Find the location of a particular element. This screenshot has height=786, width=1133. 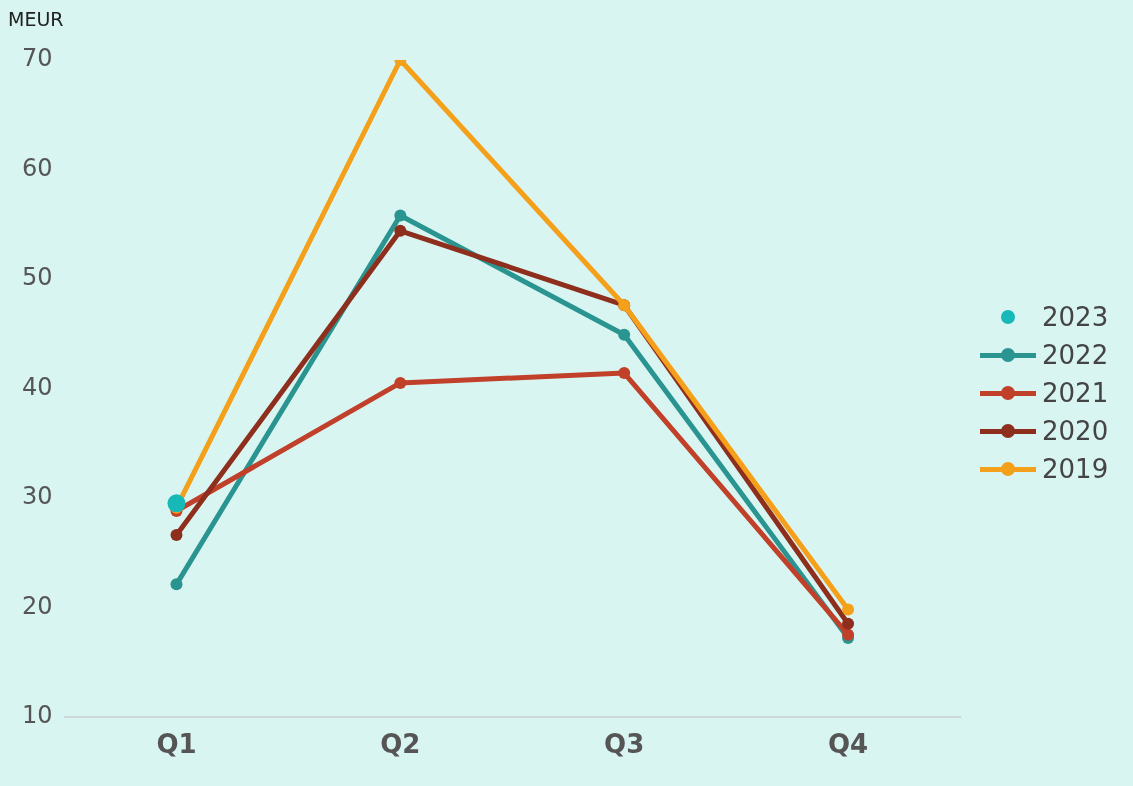

y-tick-label: 40 is located at coordinates (37, 386).